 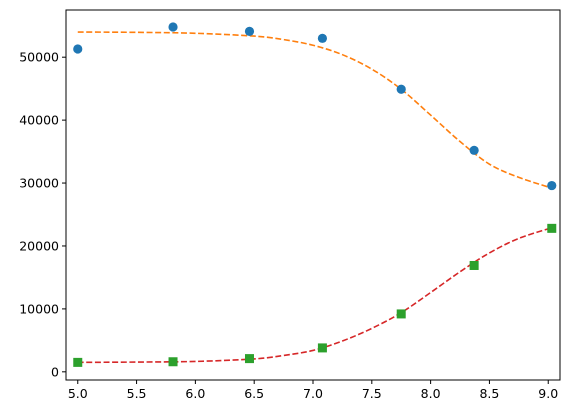 I want to click on x-tick-label: 5.0, so click(x=78, y=393).